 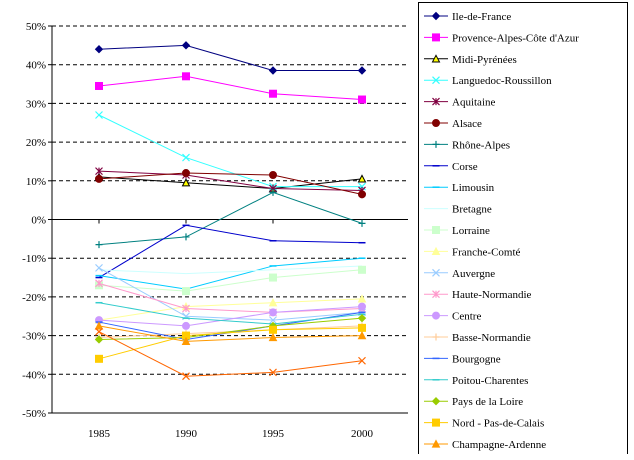 What do you see at coordinates (476, 381) in the screenshot?
I see `legend-item: Poitou-Charentes` at bounding box center [476, 381].